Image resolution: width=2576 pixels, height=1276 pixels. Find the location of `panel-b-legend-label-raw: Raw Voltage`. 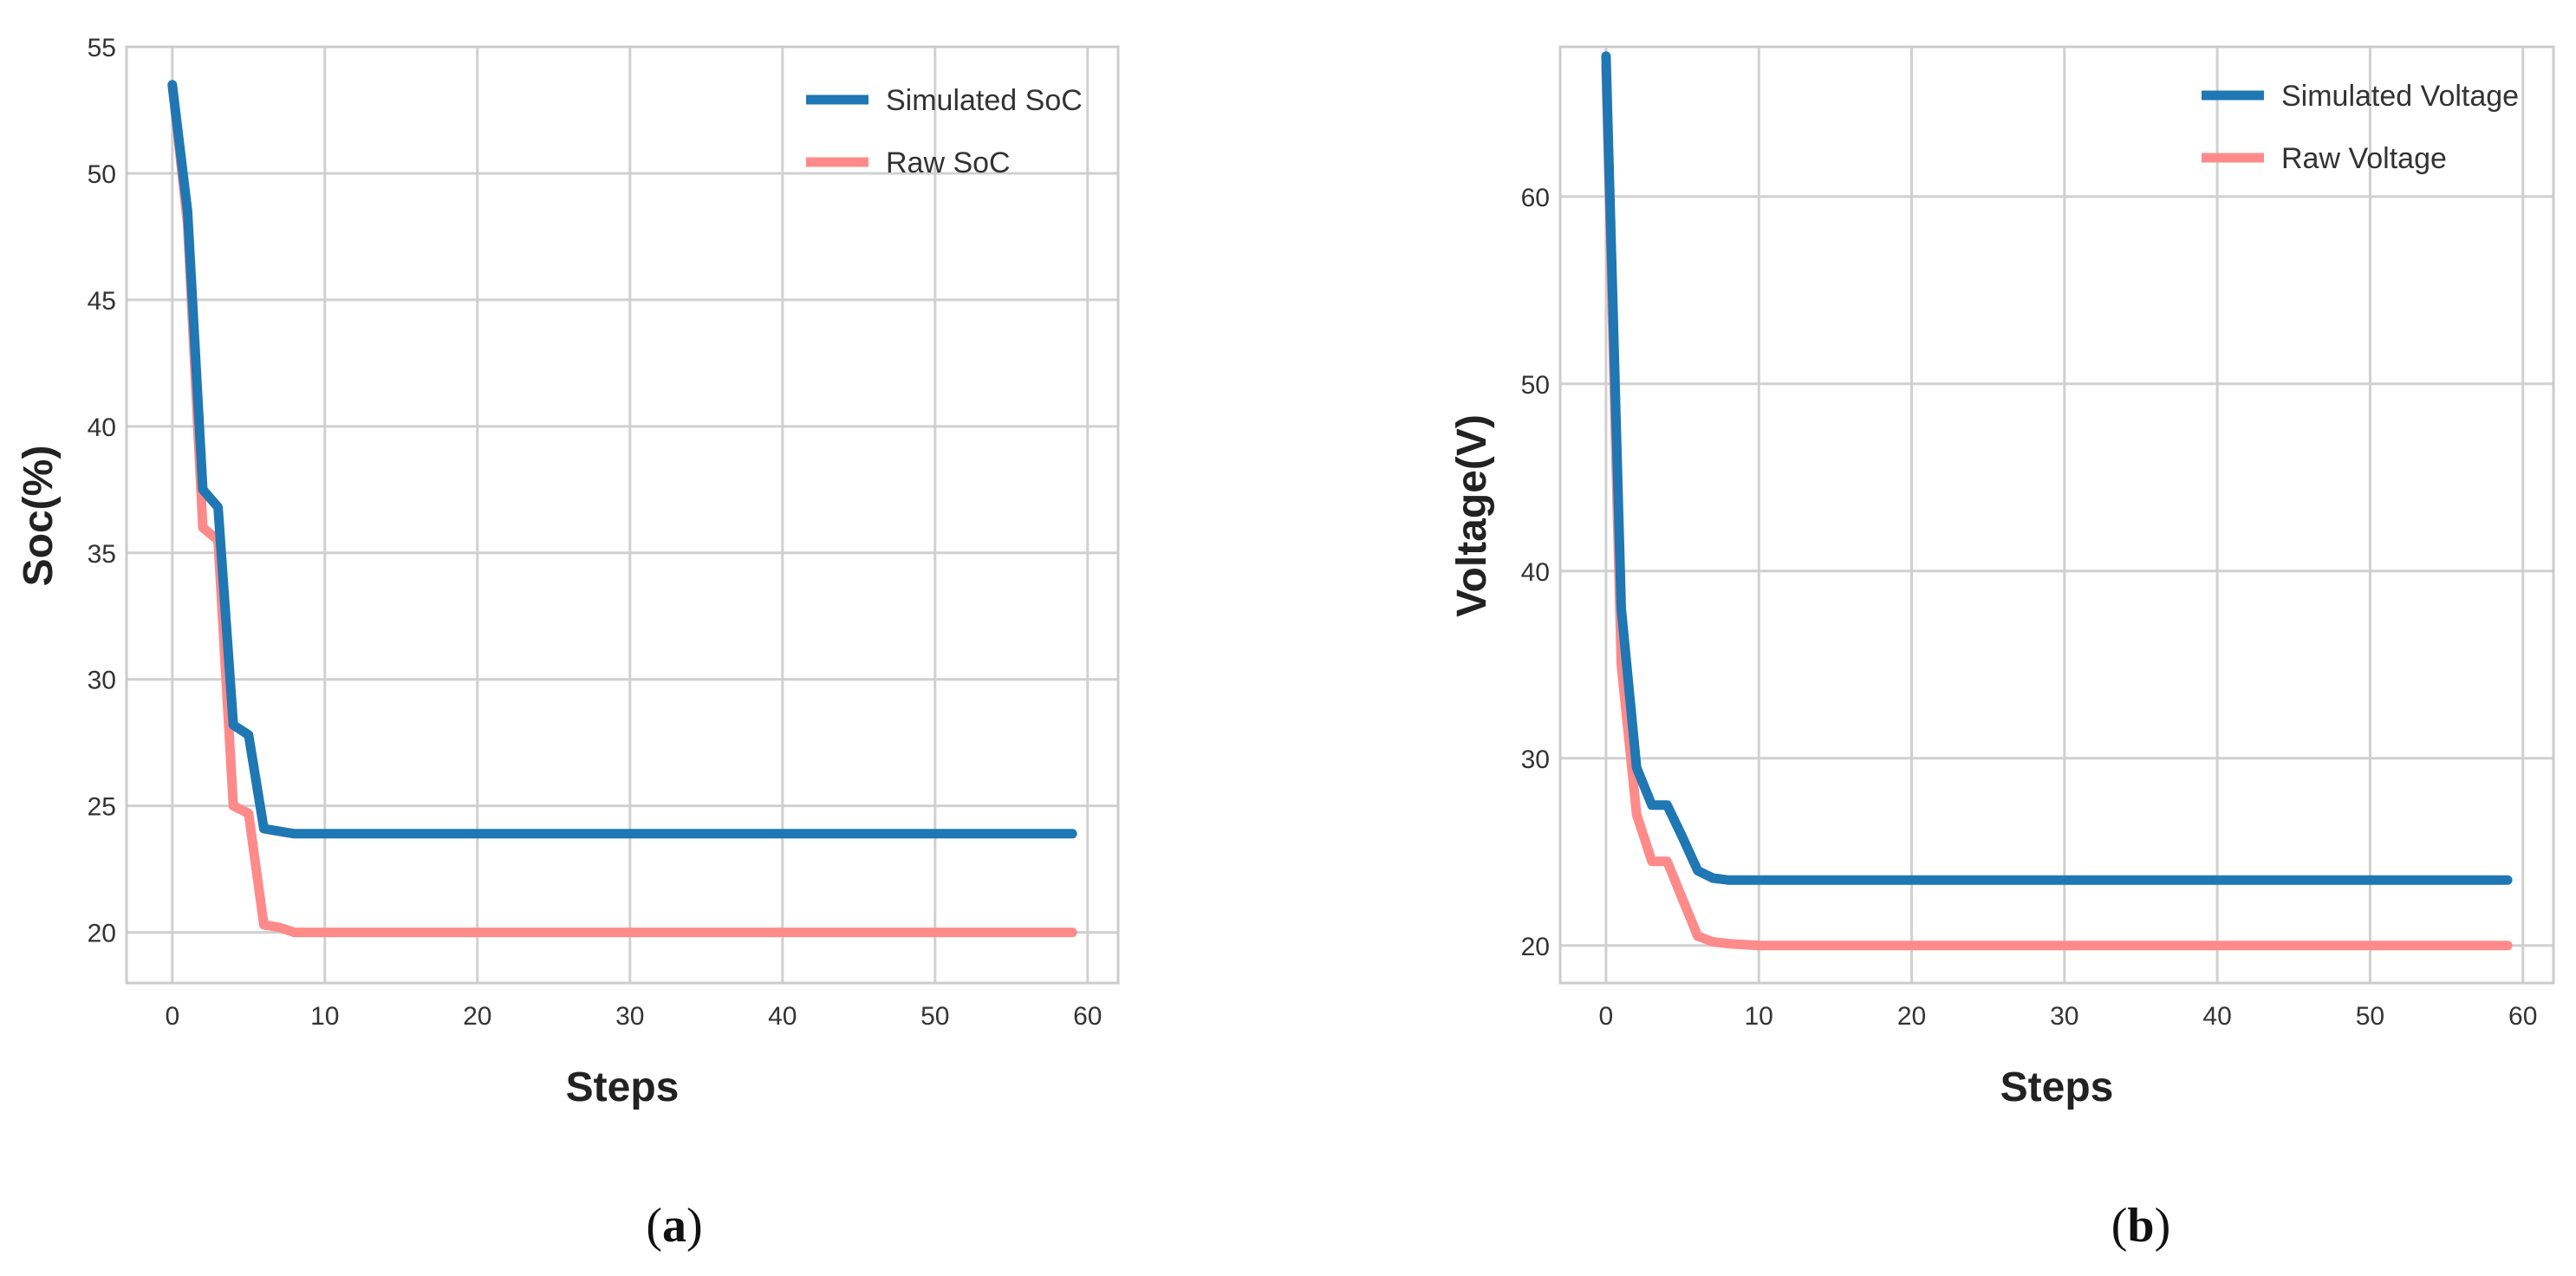

panel-b-legend-label-raw: Raw Voltage is located at coordinates (2364, 158).